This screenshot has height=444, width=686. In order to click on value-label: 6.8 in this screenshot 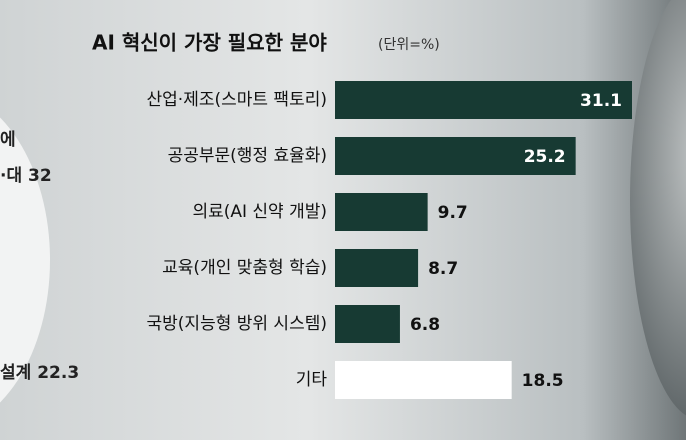, I will do `click(425, 325)`.